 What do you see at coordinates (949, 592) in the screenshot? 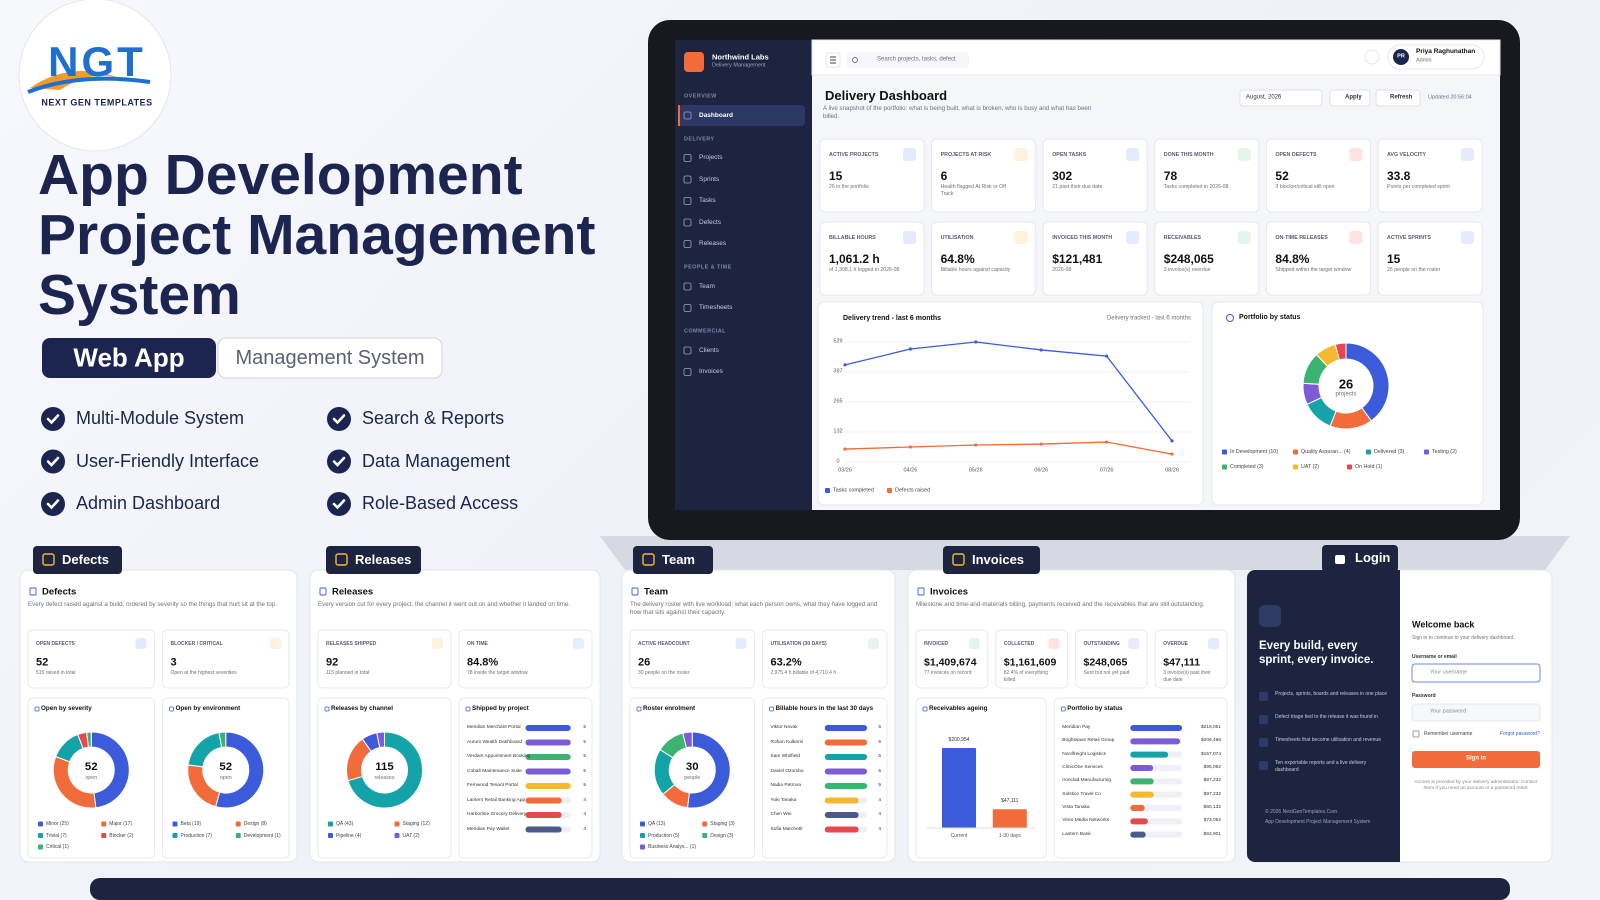
I see `panel-title: Invoices` at bounding box center [949, 592].